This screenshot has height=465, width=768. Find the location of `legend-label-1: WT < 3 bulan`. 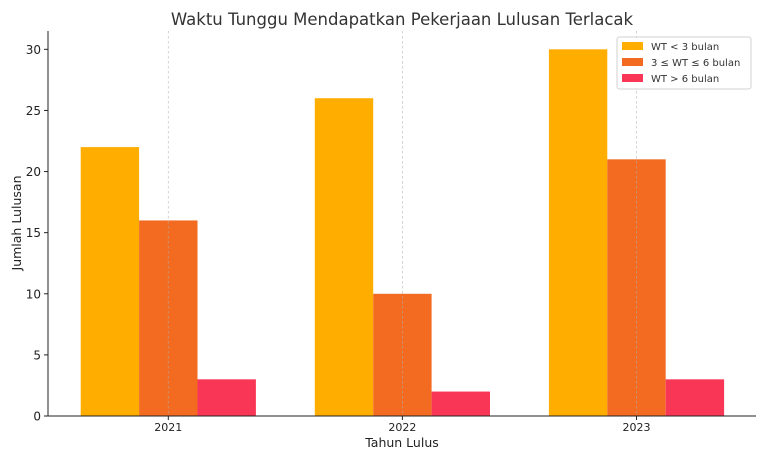

legend-label-1: WT < 3 bulan is located at coordinates (685, 47).